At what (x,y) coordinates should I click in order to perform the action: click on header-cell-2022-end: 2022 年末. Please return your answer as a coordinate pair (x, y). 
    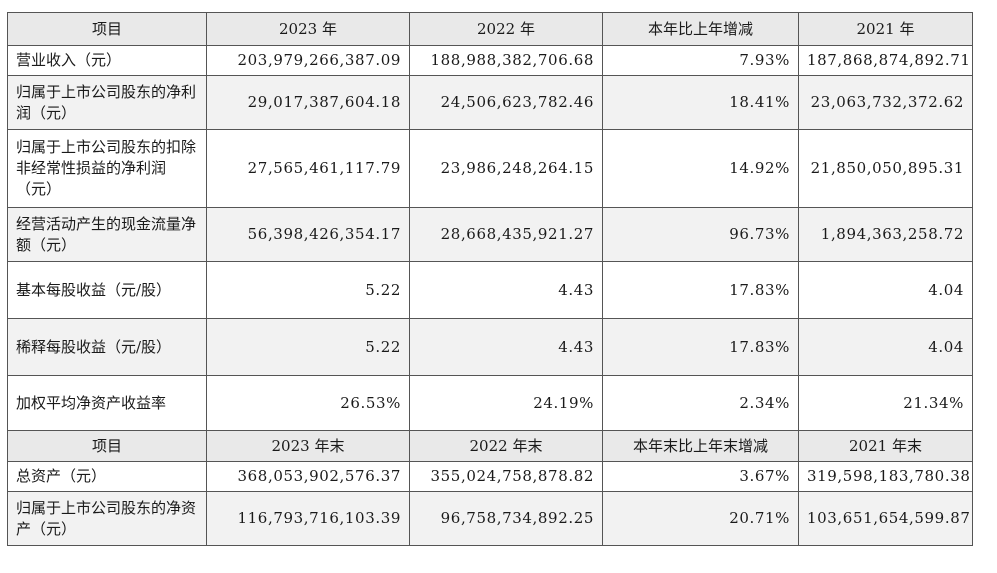
    Looking at the image, I should click on (506, 446).